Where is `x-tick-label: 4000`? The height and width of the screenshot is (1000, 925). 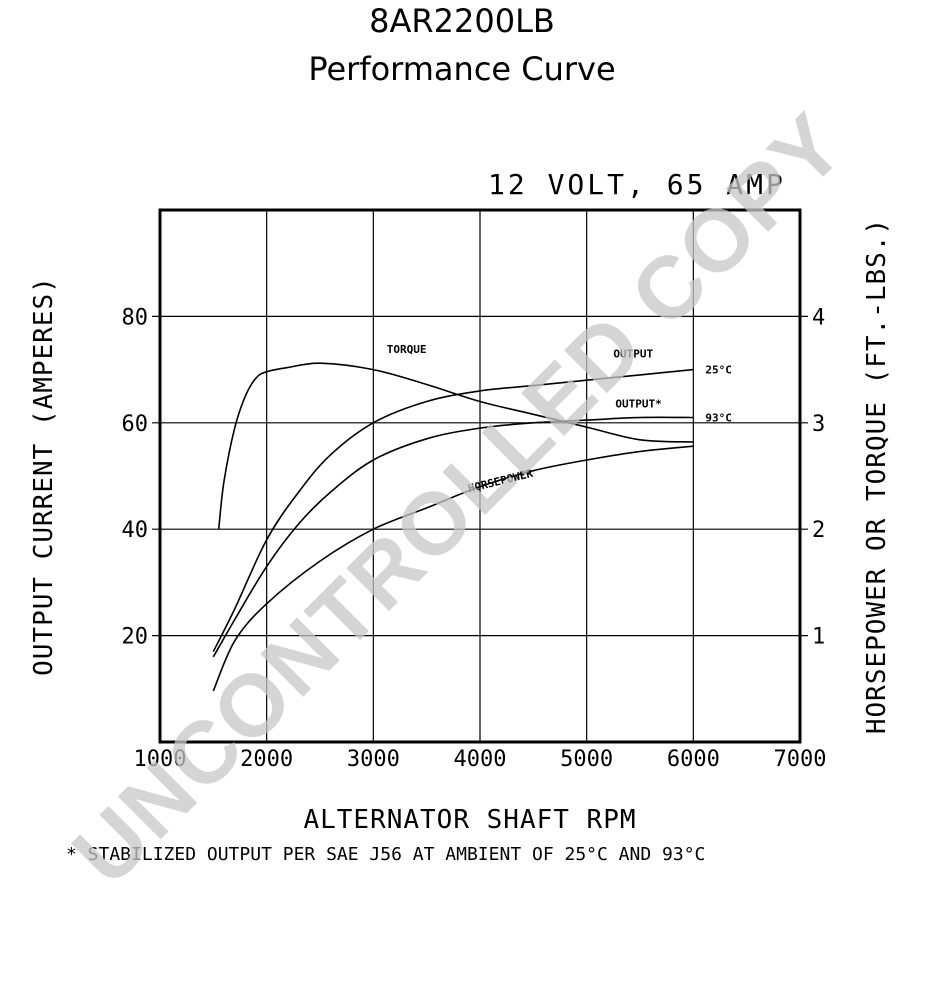
x-tick-label: 4000 is located at coordinates (480, 759).